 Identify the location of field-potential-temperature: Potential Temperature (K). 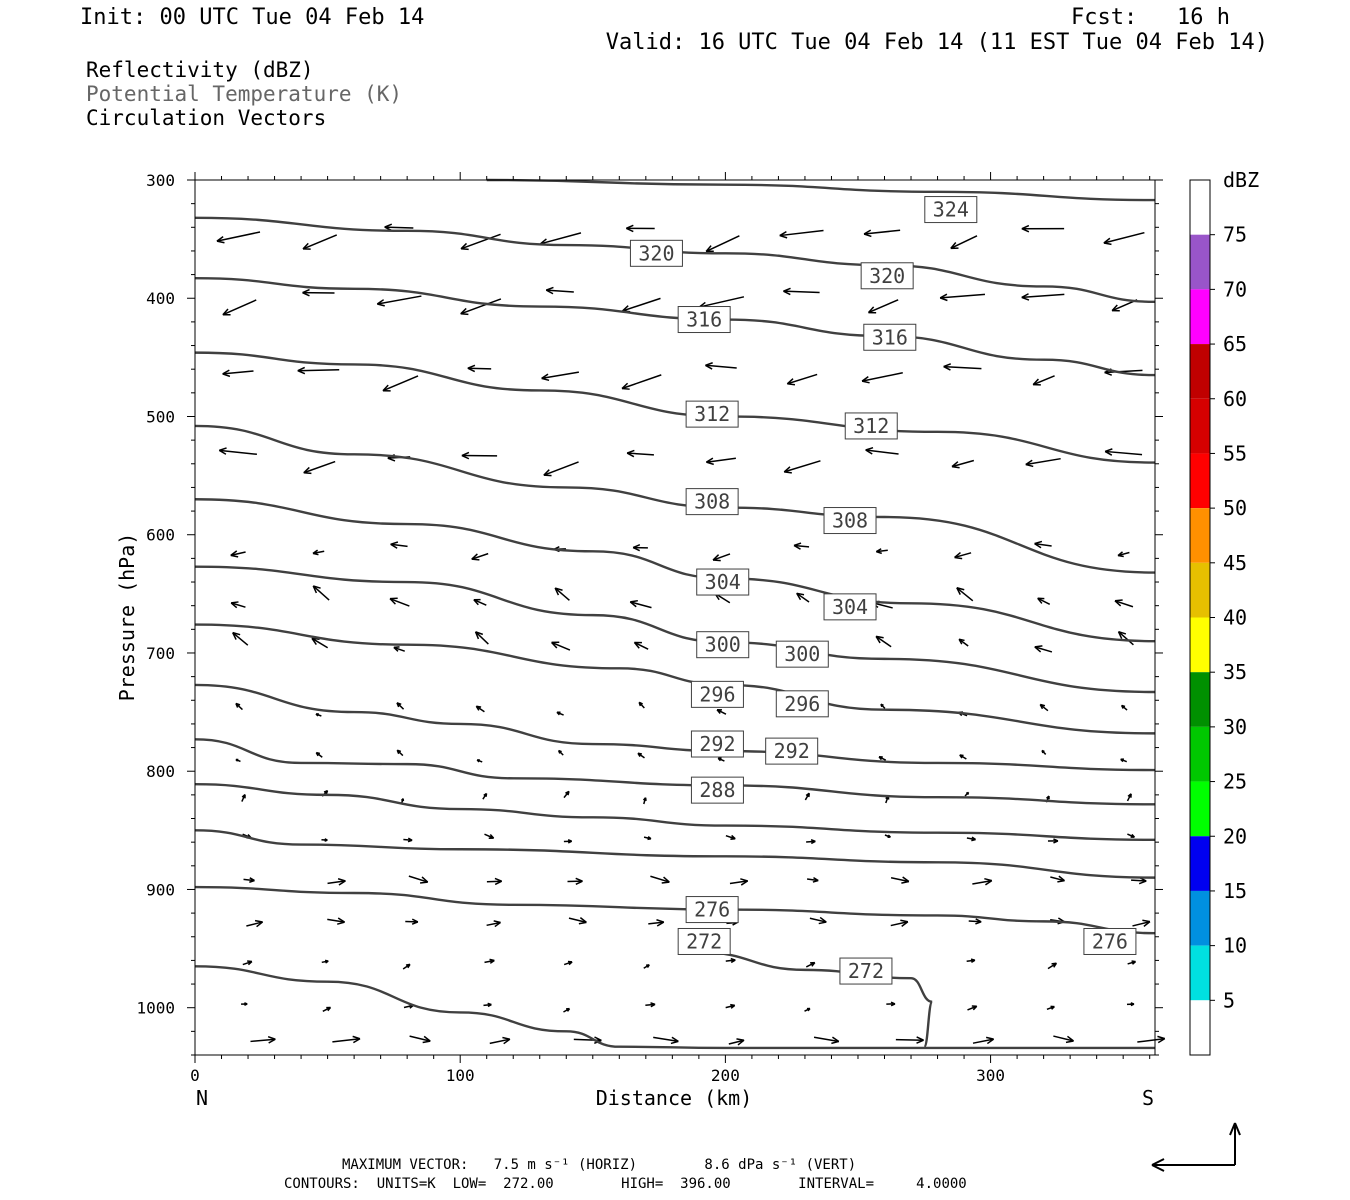
(244, 94).